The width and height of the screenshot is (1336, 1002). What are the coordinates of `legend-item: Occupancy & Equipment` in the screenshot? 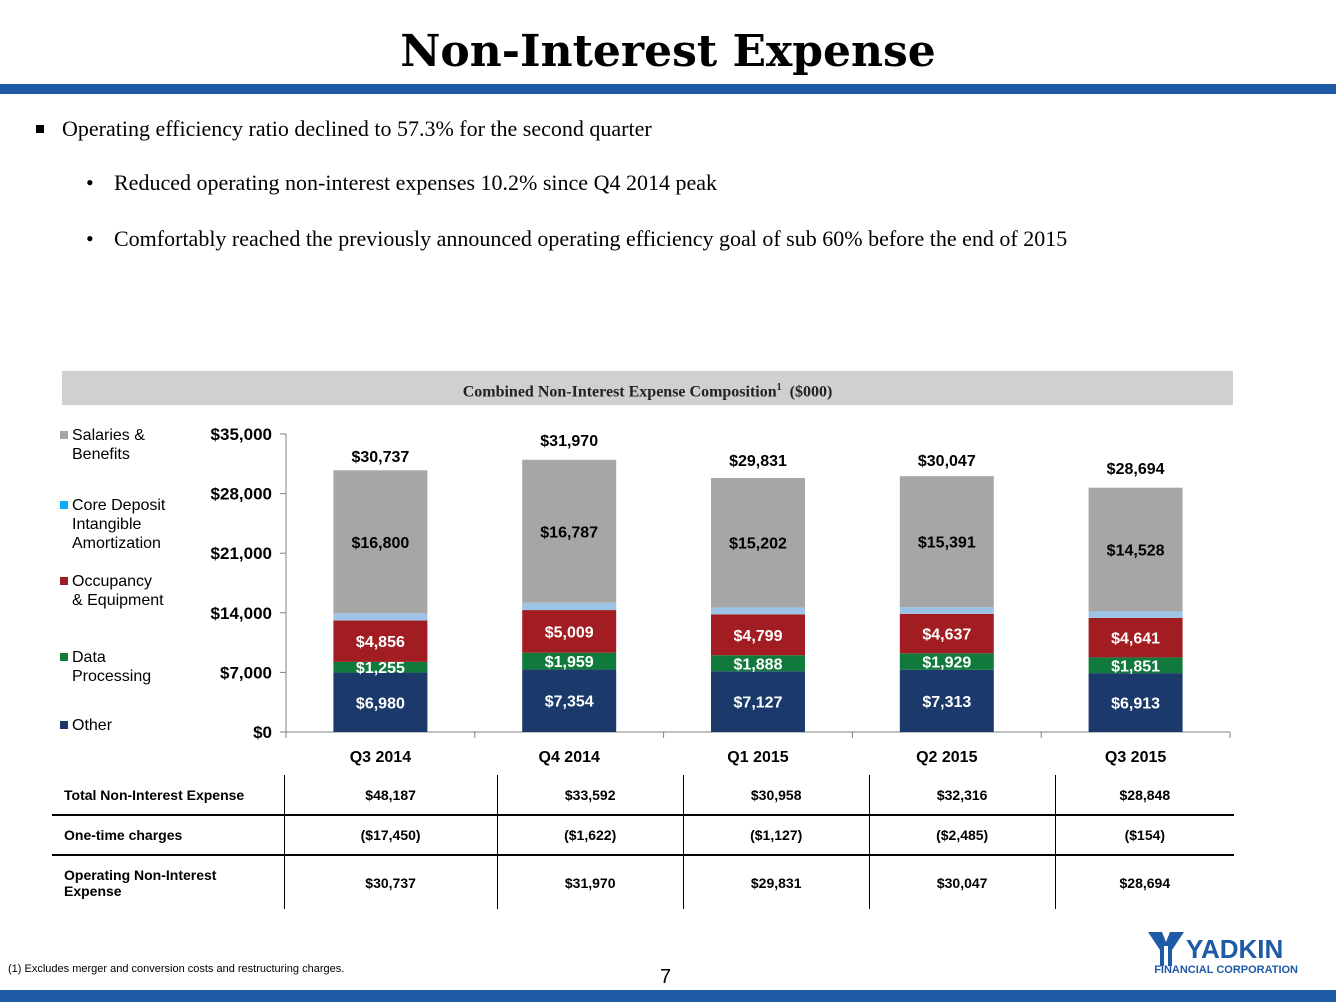 It's located at (112, 591).